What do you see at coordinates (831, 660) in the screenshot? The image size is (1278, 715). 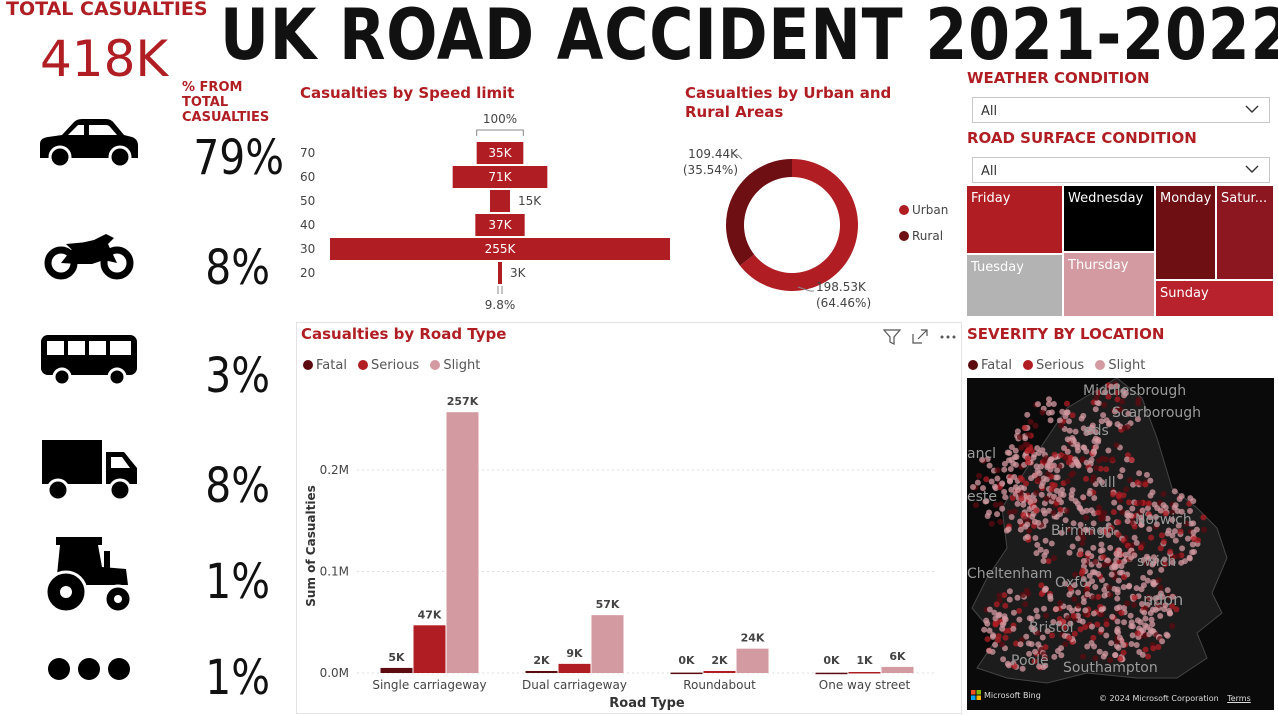 I see `bar-value-label: 0K` at bounding box center [831, 660].